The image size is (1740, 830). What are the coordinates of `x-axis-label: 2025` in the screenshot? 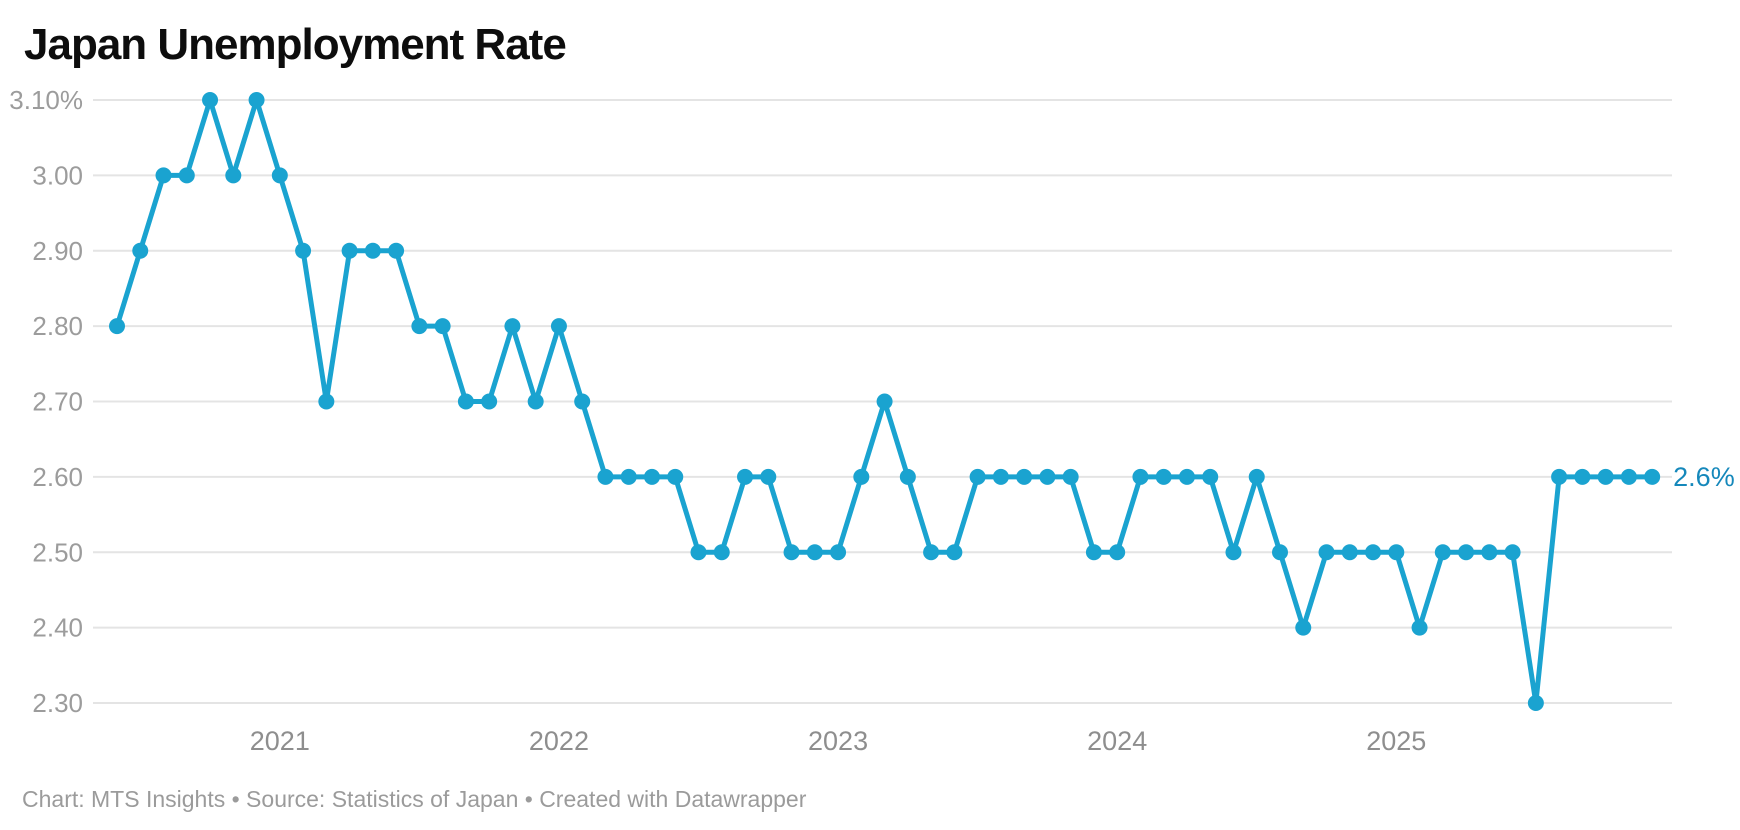 It's located at (1396, 741).